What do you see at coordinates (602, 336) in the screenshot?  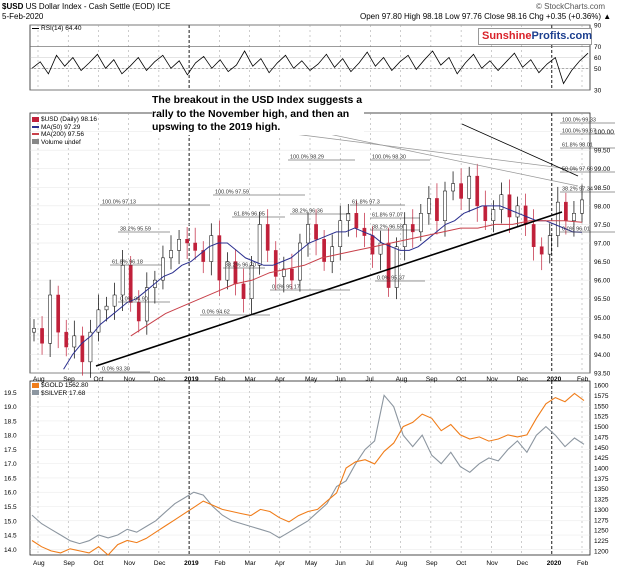 I see `usd-y-tick: 94.50` at bounding box center [602, 336].